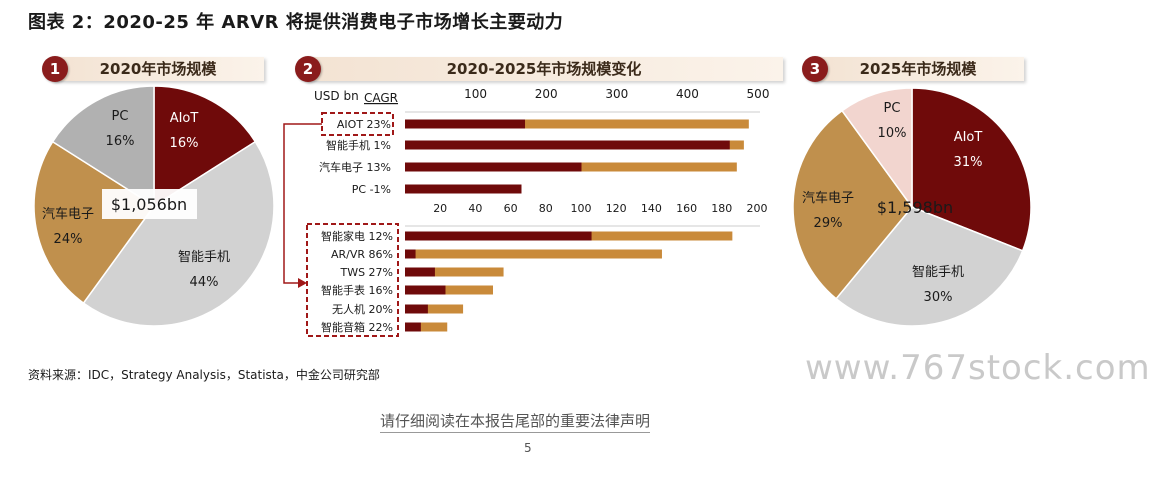  What do you see at coordinates (546, 208) in the screenshot?
I see `bar-bottom-tick-3: 80` at bounding box center [546, 208].